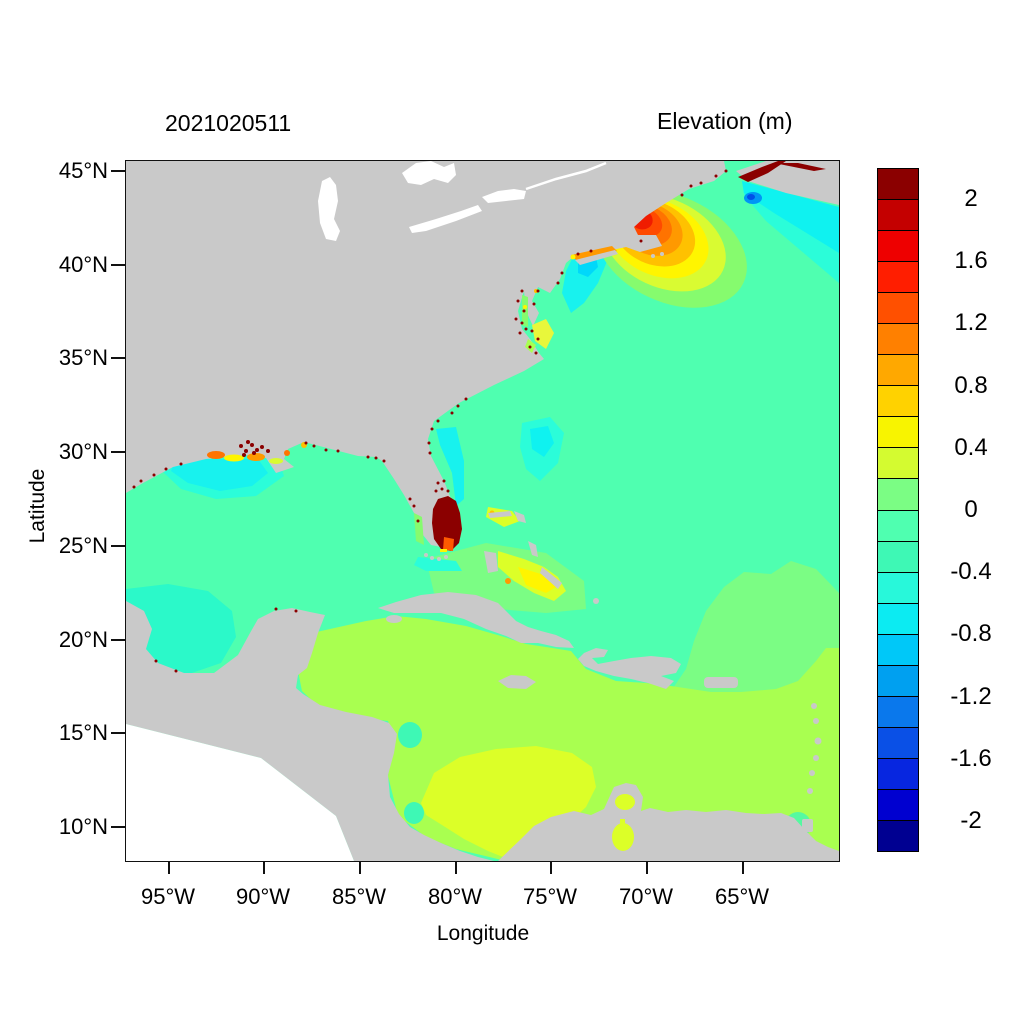 The image size is (1024, 1024). I want to click on x-tick-label: 65°W, so click(742, 896).